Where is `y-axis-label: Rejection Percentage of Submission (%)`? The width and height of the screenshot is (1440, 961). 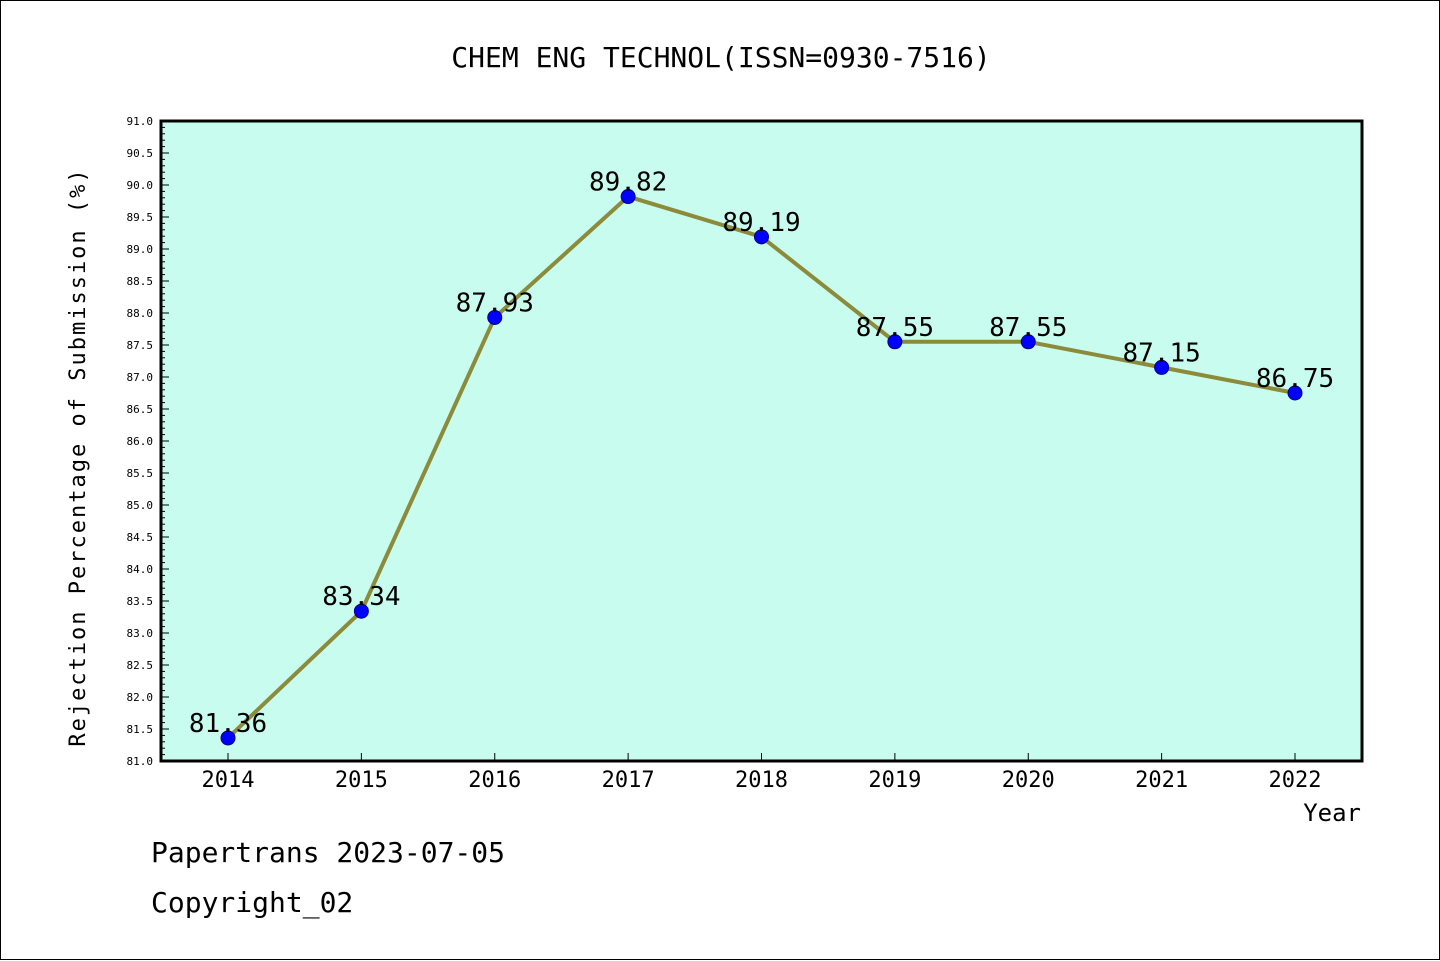
y-axis-label: Rejection Percentage of Submission (%) is located at coordinates (78, 456).